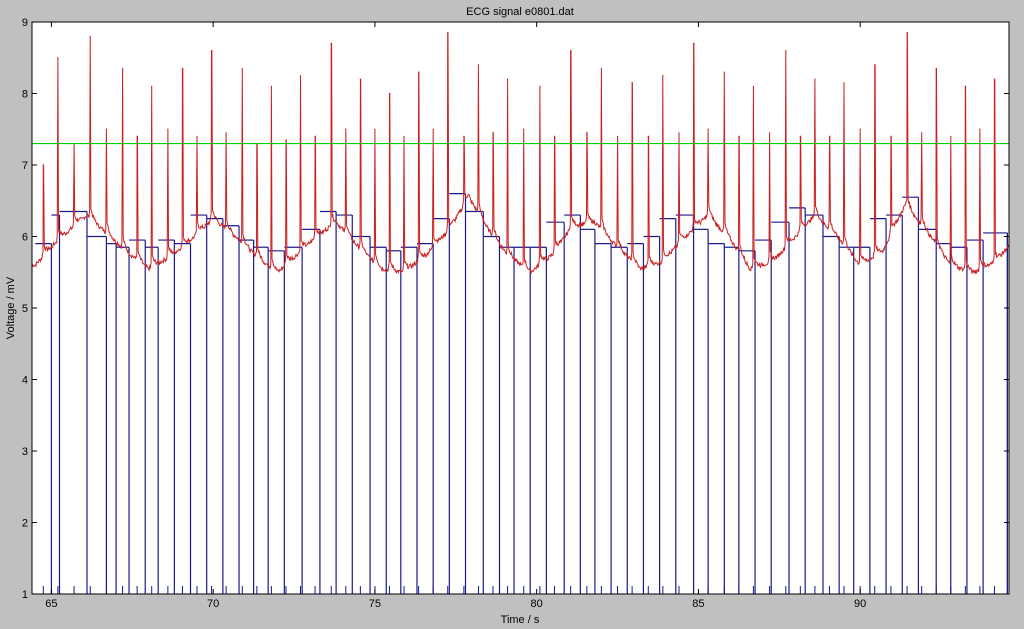 This screenshot has width=1024, height=629. What do you see at coordinates (25, 166) in the screenshot?
I see `y-tick-label: 7` at bounding box center [25, 166].